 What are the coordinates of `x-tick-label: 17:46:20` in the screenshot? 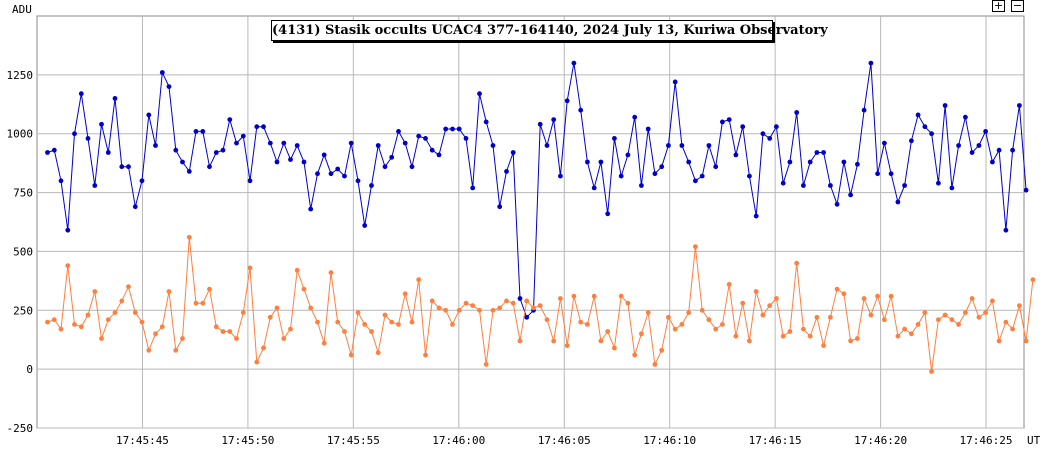 It's located at (880, 440).